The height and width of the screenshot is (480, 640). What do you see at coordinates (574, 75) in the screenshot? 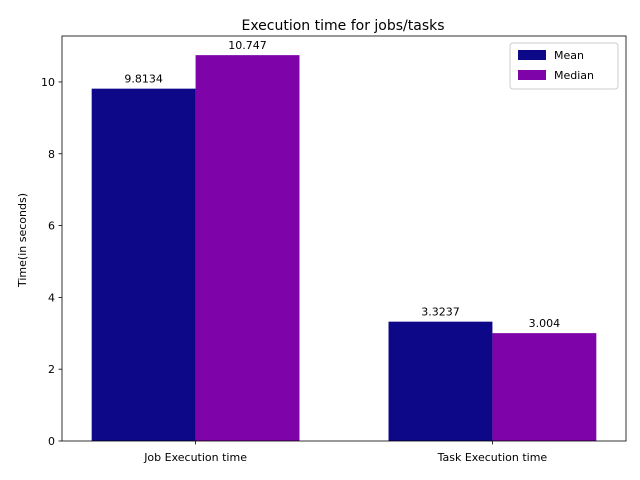
I see `legend-label-median: Median` at bounding box center [574, 75].